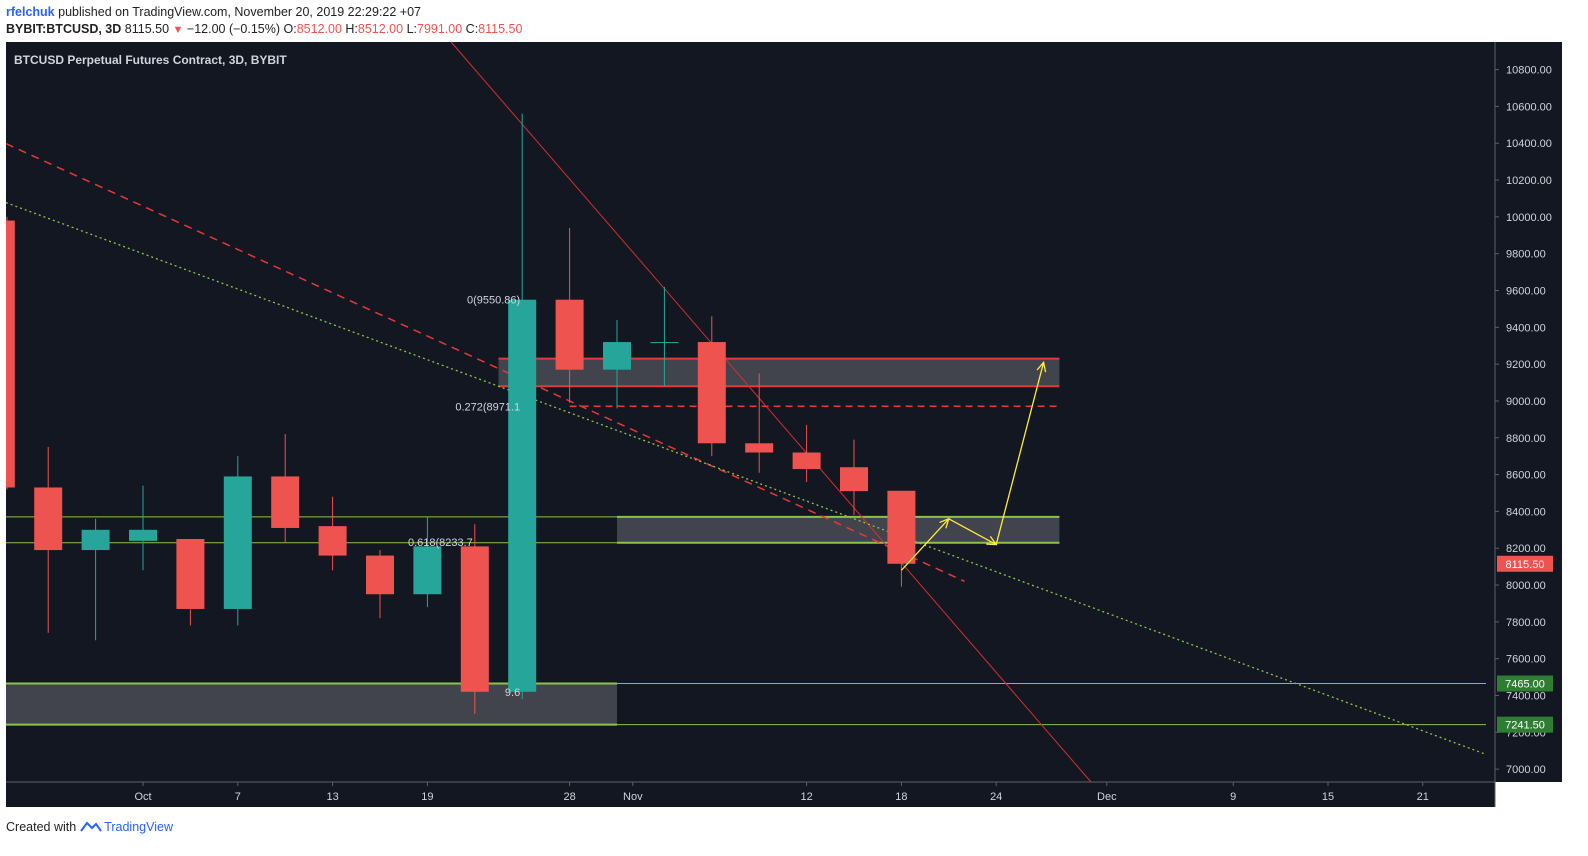  What do you see at coordinates (1423, 797) in the screenshot?
I see `time-tick-label: 21` at bounding box center [1423, 797].